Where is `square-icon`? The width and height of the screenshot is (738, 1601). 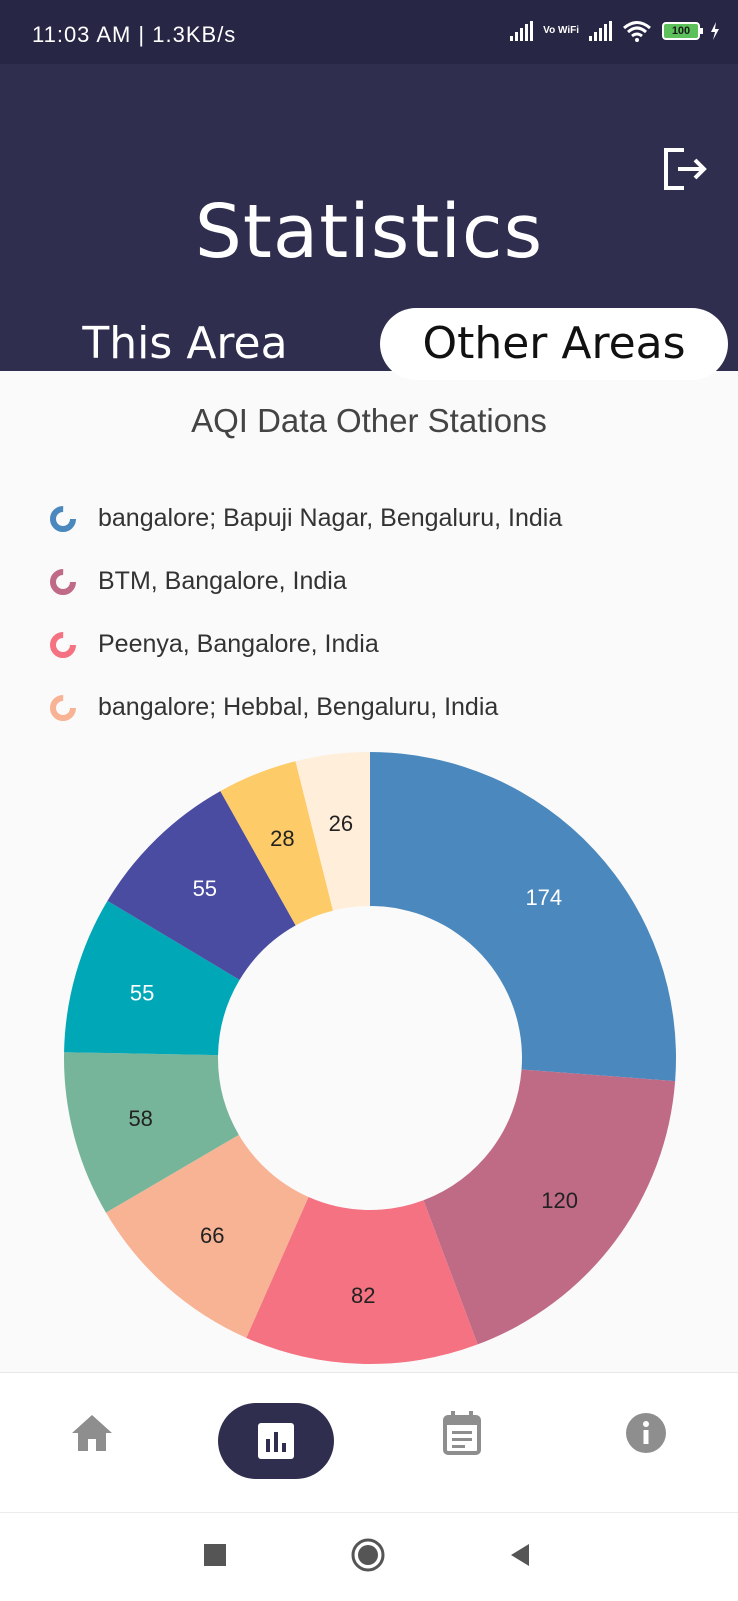
square-icon is located at coordinates (215, 1555).